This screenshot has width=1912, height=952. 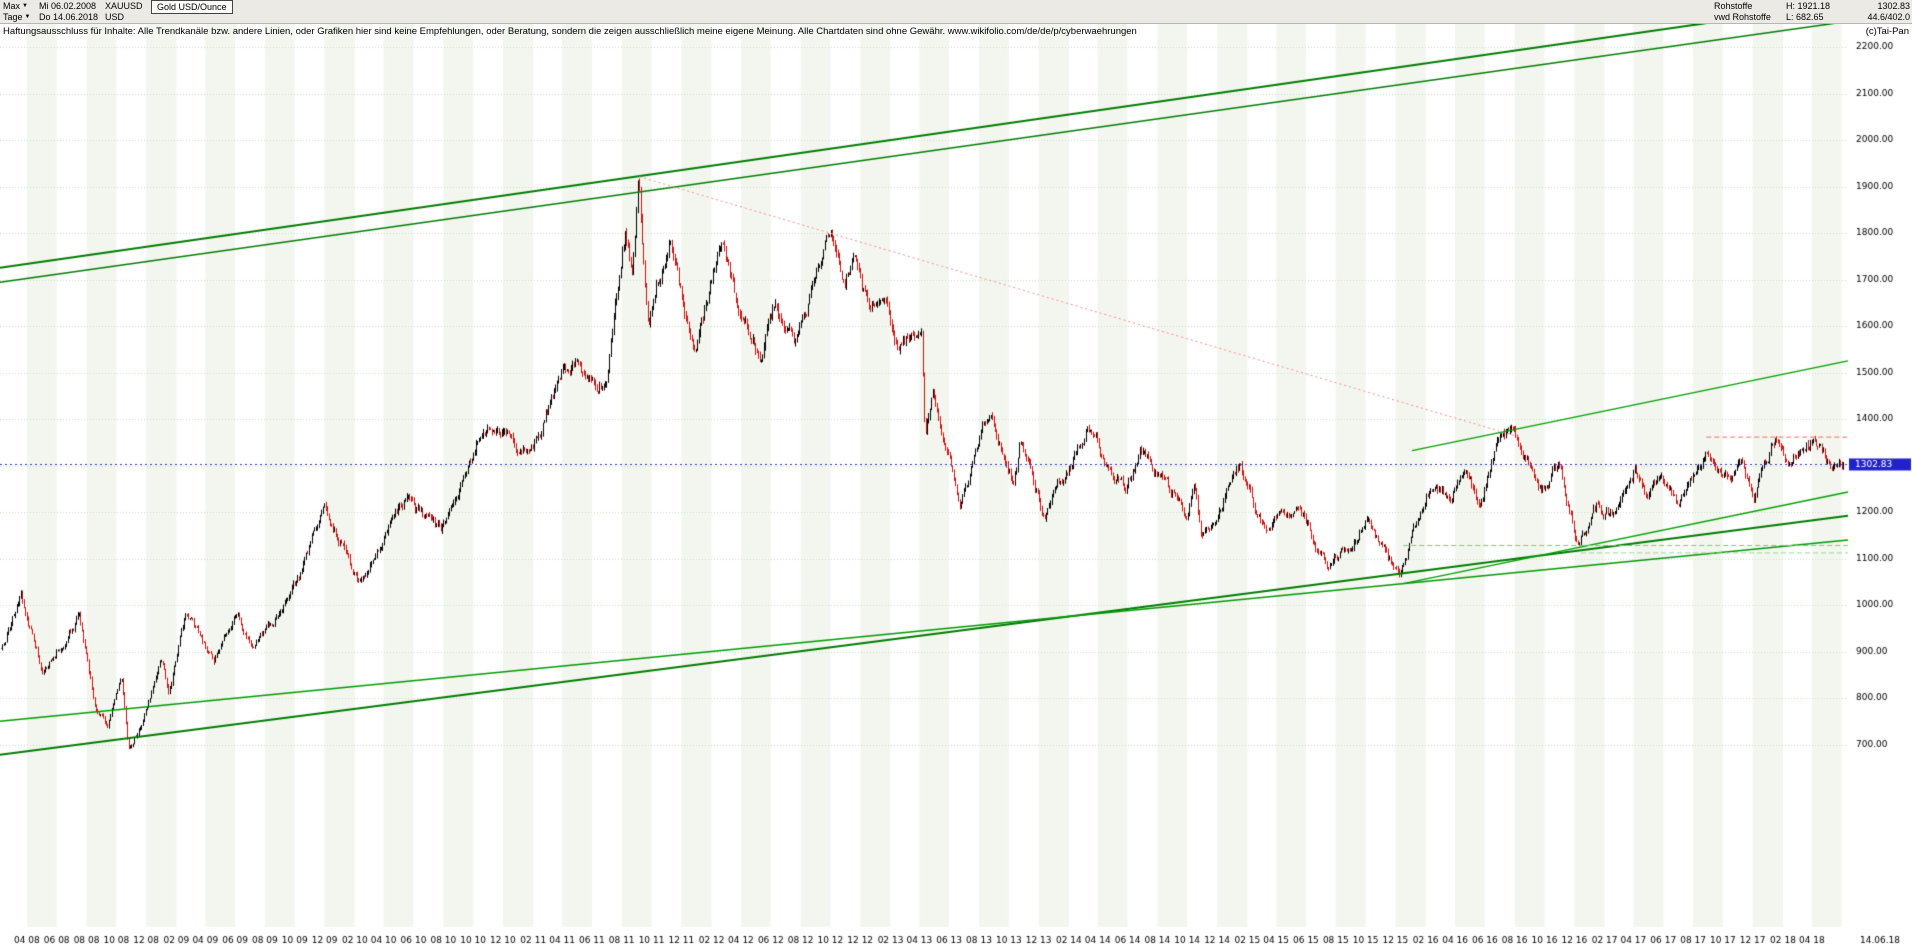 I want to click on source-label: vwd Rohstoffe, so click(x=1742, y=17).